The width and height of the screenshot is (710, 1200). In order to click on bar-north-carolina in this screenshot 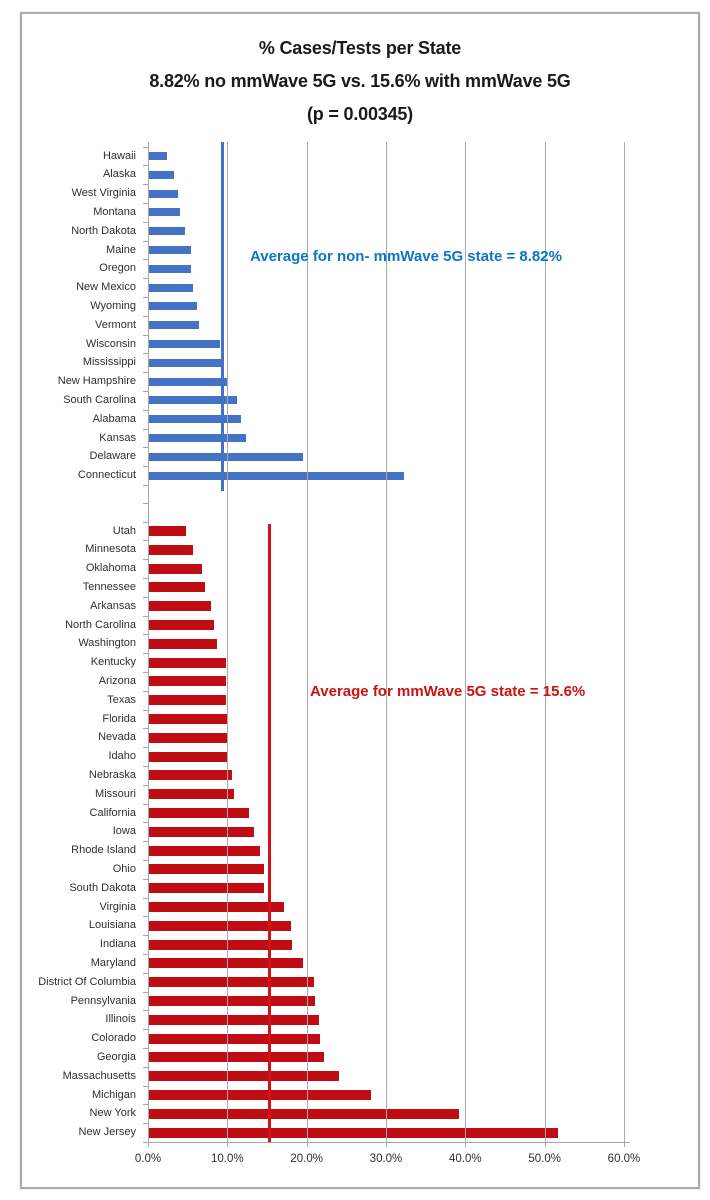, I will do `click(182, 625)`.